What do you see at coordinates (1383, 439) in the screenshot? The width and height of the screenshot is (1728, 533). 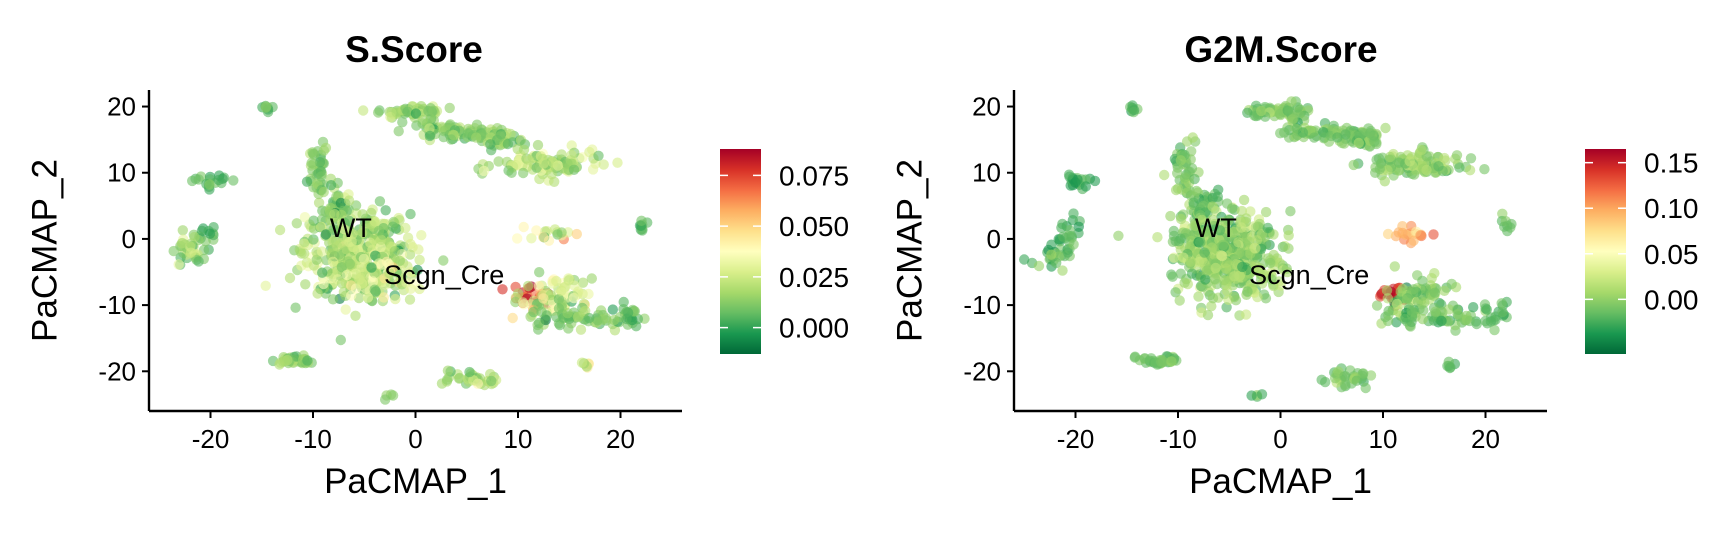 I see `x-tick-label: 10` at bounding box center [1383, 439].